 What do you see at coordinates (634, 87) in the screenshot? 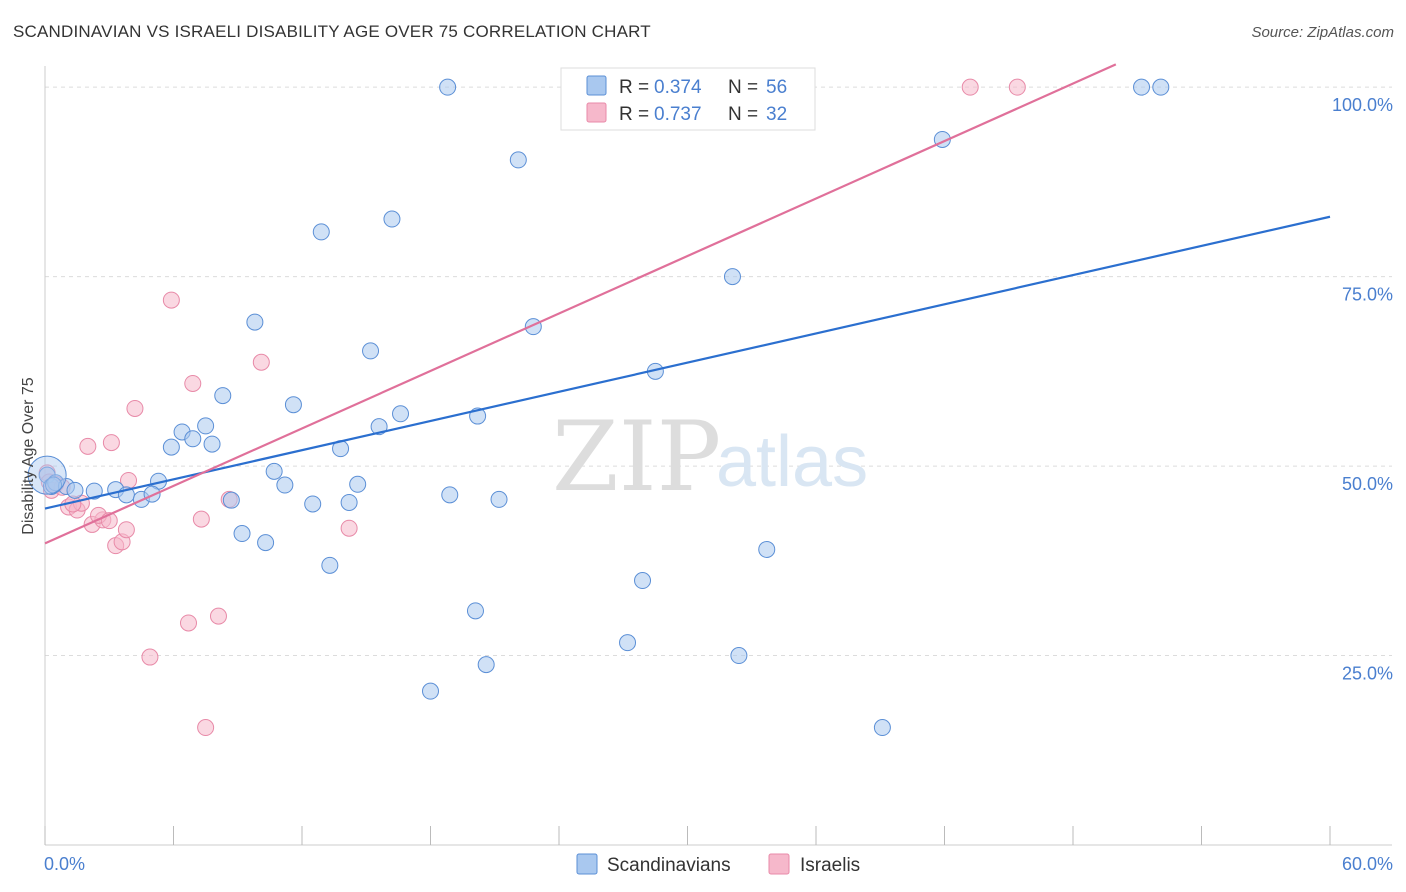
I see `legend-r-label-scandinavians: R =` at bounding box center [634, 87].